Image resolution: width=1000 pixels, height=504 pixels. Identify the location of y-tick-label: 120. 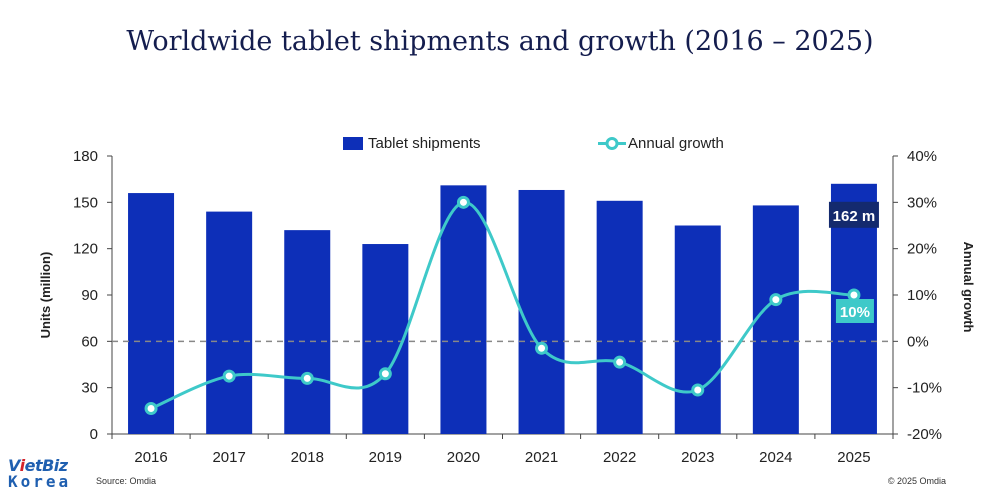
(85, 249).